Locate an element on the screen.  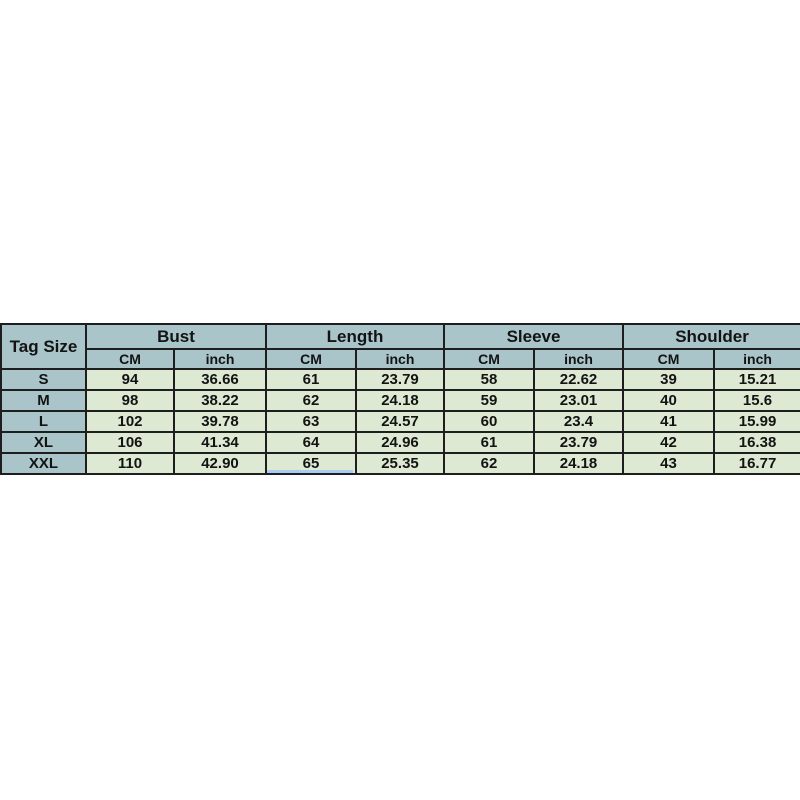
unit-header-sleeve-cm: CM is located at coordinates (489, 359).